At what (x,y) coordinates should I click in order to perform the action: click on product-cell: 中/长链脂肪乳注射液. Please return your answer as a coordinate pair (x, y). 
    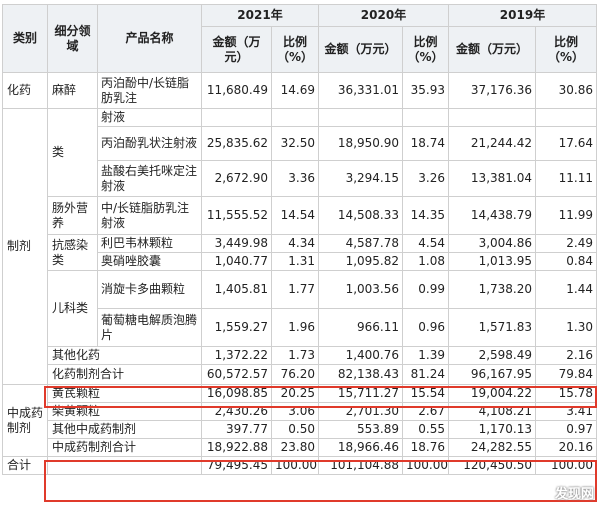
    Looking at the image, I should click on (149, 215).